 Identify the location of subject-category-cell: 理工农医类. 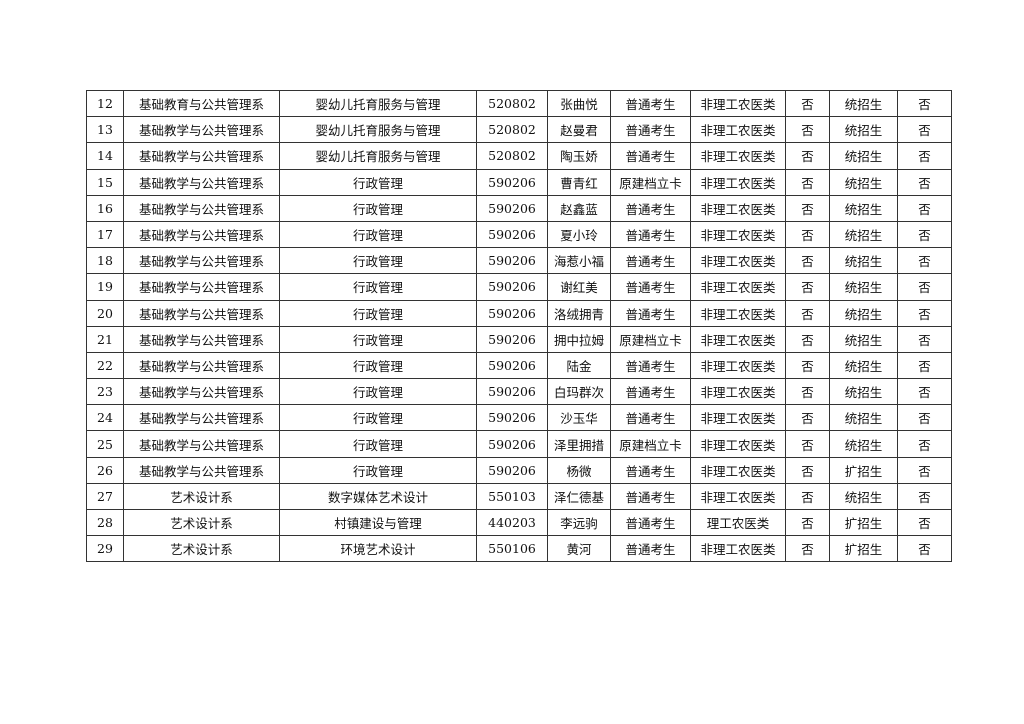
(738, 522).